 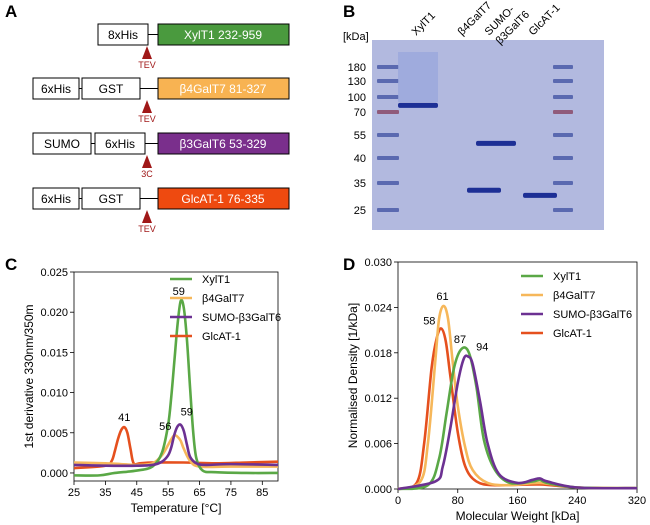 What do you see at coordinates (360, 136) in the screenshot?
I see `marker-kda-label: 55` at bounding box center [360, 136].